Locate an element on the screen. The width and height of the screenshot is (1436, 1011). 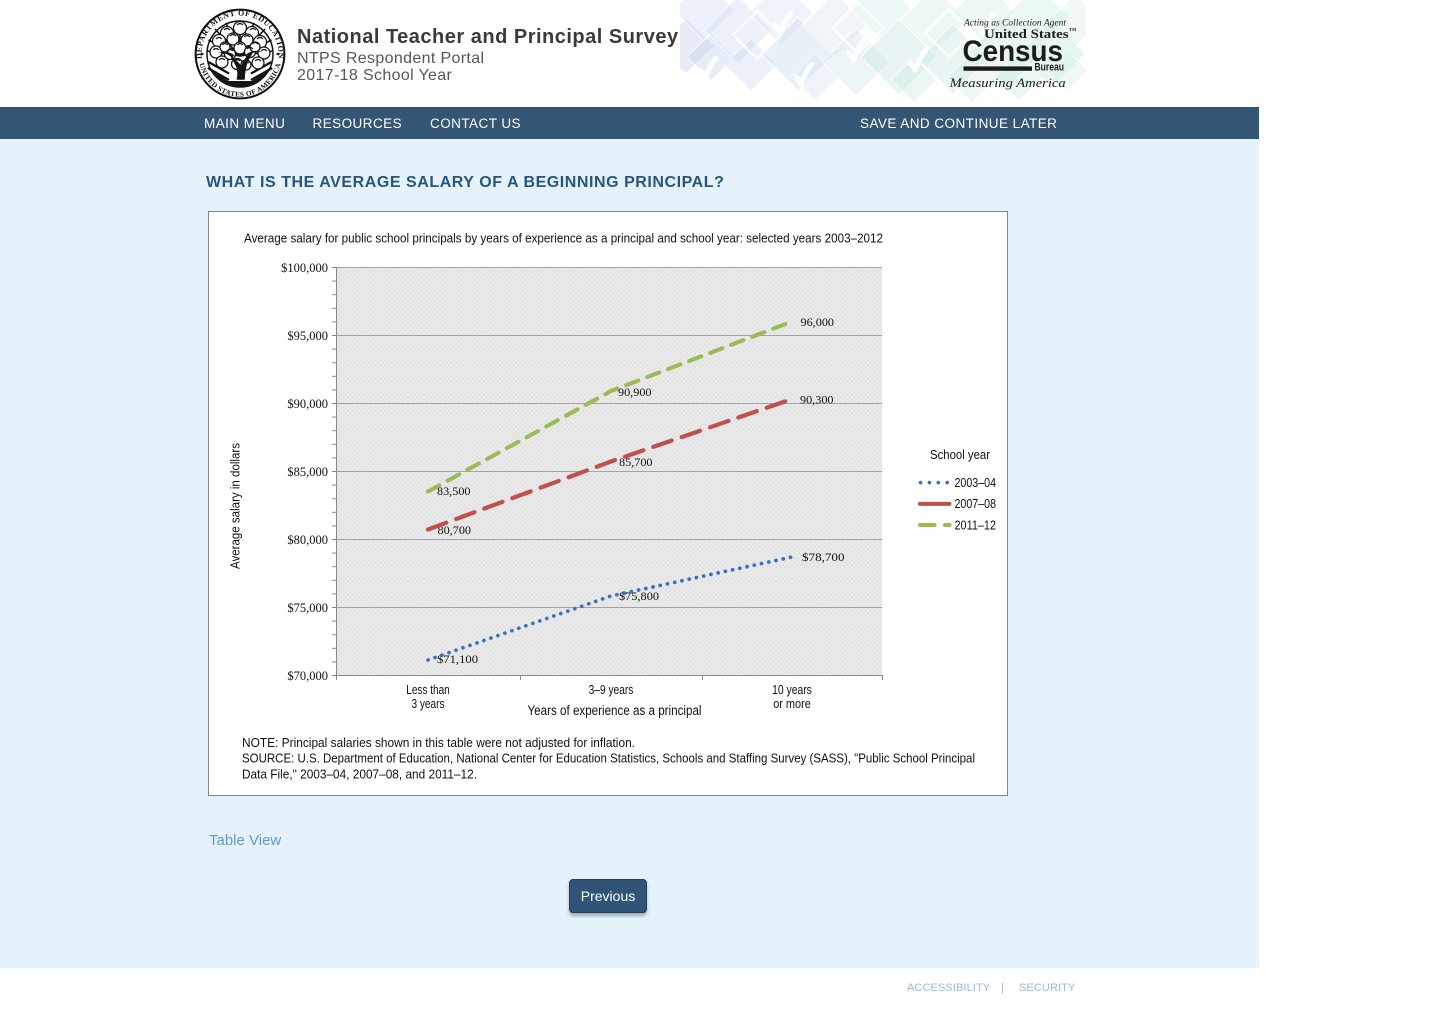
svg-text: $70,000 is located at coordinates (307, 676).